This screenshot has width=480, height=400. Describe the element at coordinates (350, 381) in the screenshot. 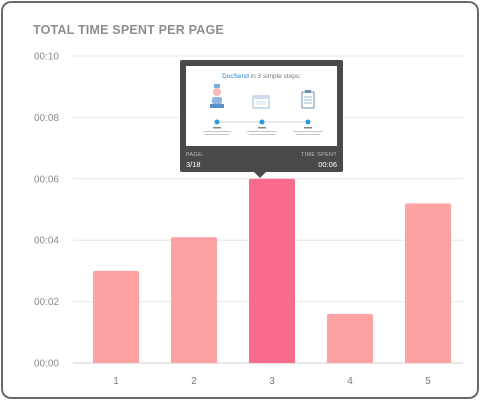

I see `x-tick-label: 4` at that location.